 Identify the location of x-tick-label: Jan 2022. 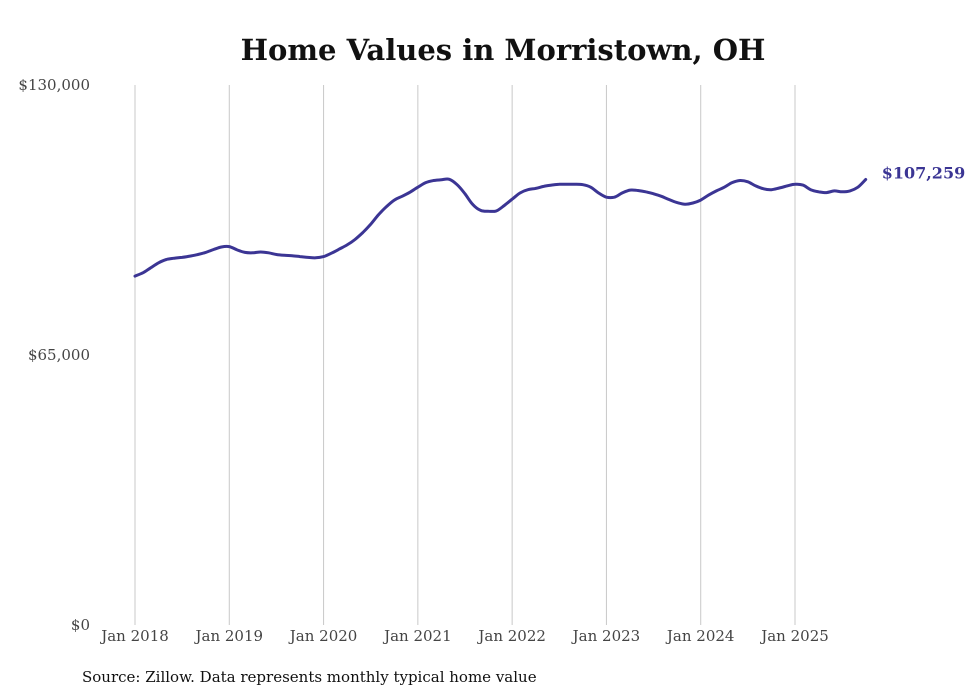
(511, 636).